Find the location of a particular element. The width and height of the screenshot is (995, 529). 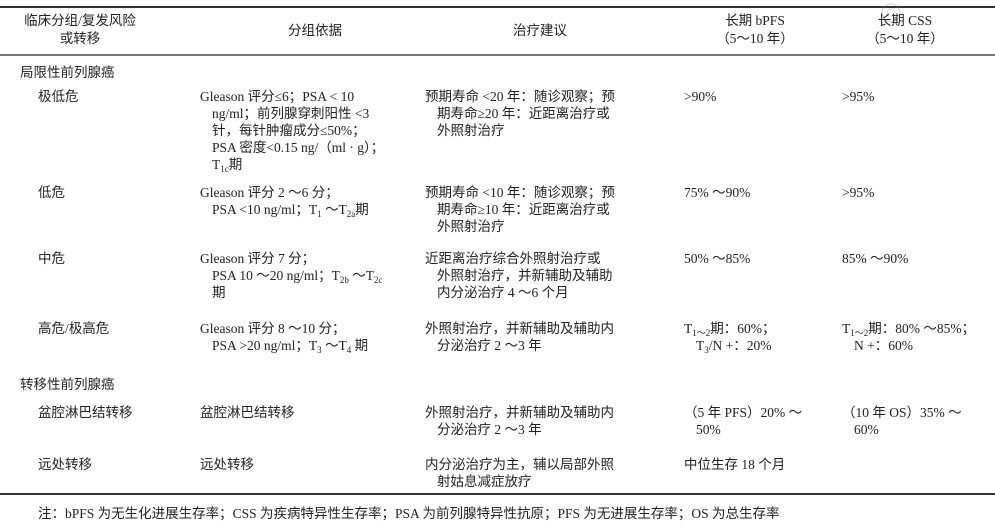

cell-line: 内分泌治疗为主，辅以局部外照 is located at coordinates (519, 464).